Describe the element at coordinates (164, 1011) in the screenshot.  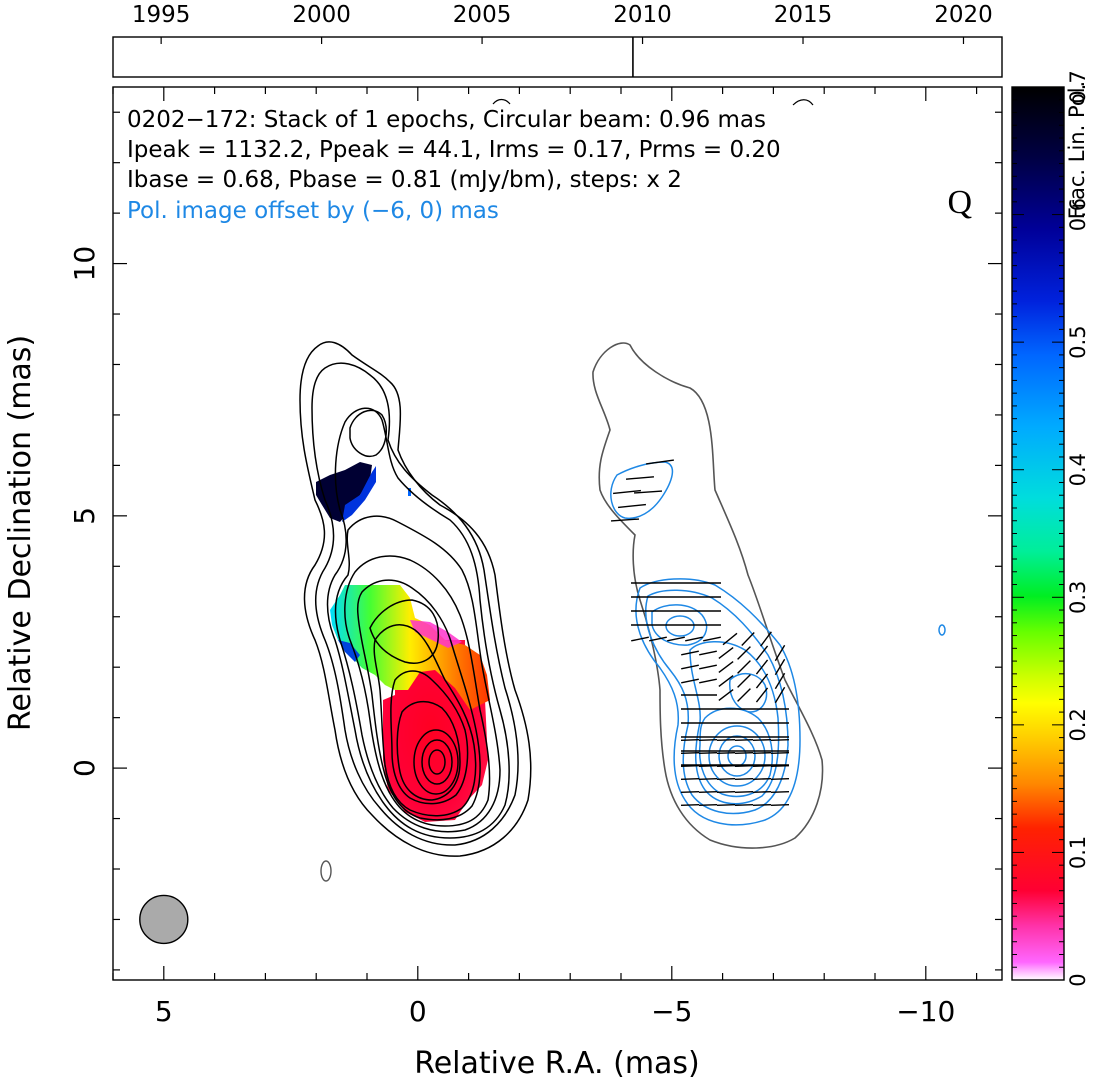
I see `x-tick-label: 5` at that location.